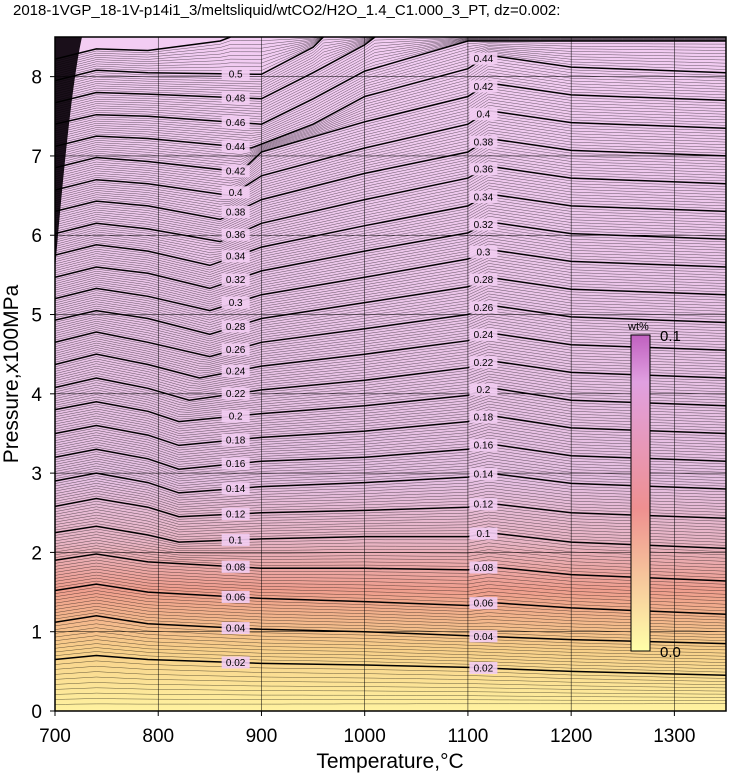  I want to click on contour-label: 0.22, so click(484, 363).